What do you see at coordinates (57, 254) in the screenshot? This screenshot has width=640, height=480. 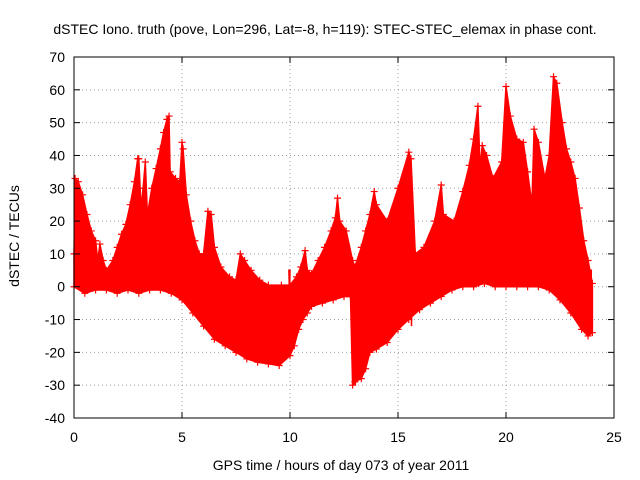 I see `y-tick-label: 10` at bounding box center [57, 254].